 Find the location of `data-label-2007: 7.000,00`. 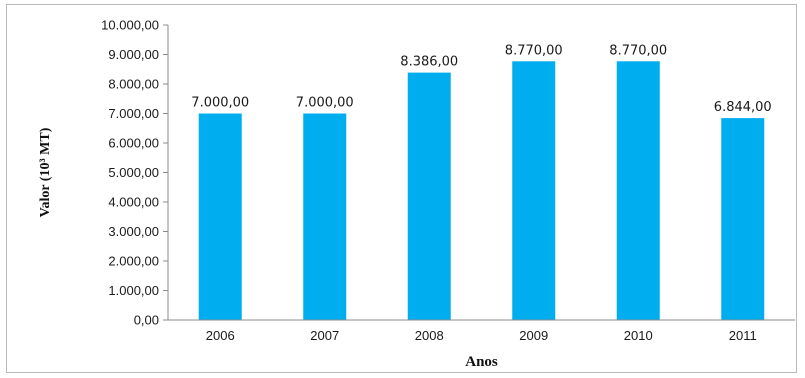

data-label-2007: 7.000,00 is located at coordinates (325, 103).